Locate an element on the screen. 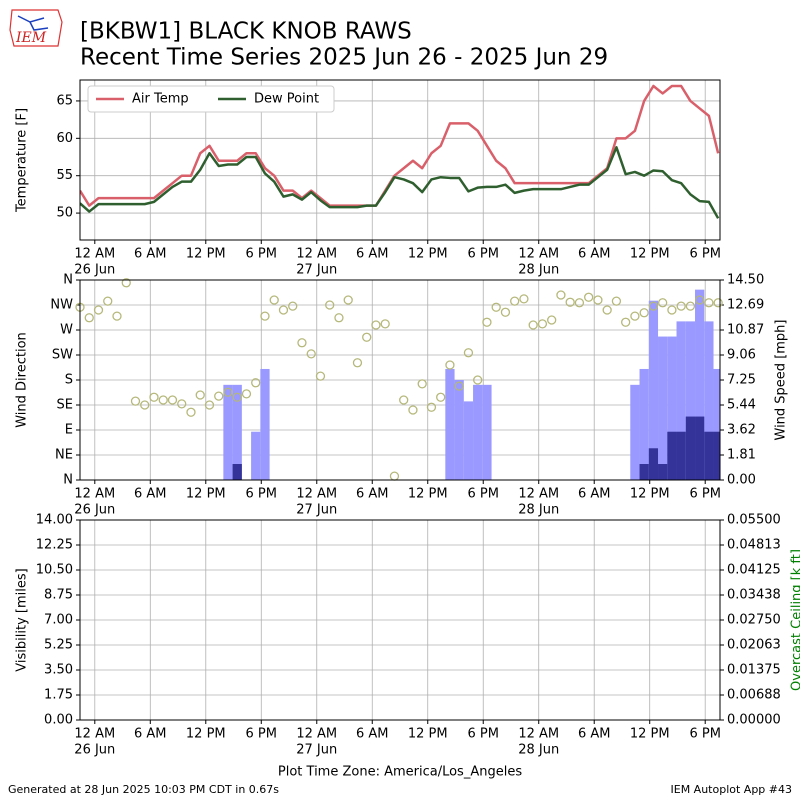 The image size is (800, 800). y2-tick-label: 0.00688 is located at coordinates (754, 695).